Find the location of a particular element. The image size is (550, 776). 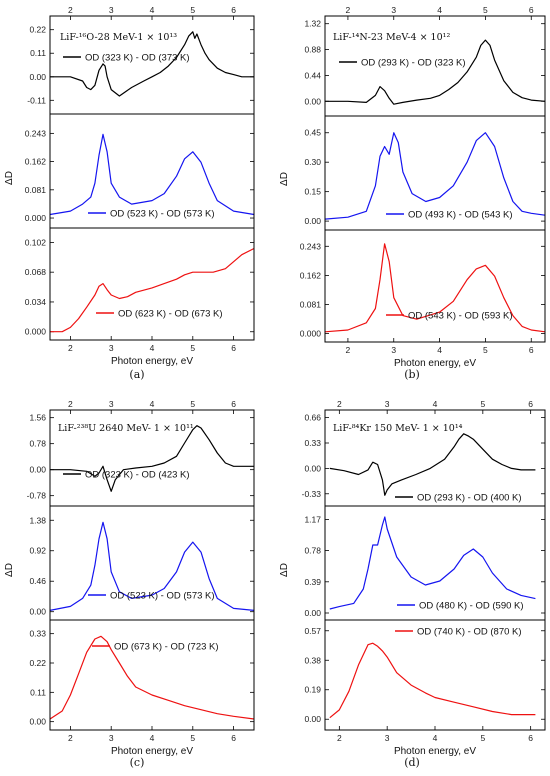

panel-title: LiF-²³⁸U 2640 MeV- 1 × 10¹¹ is located at coordinates (126, 428).